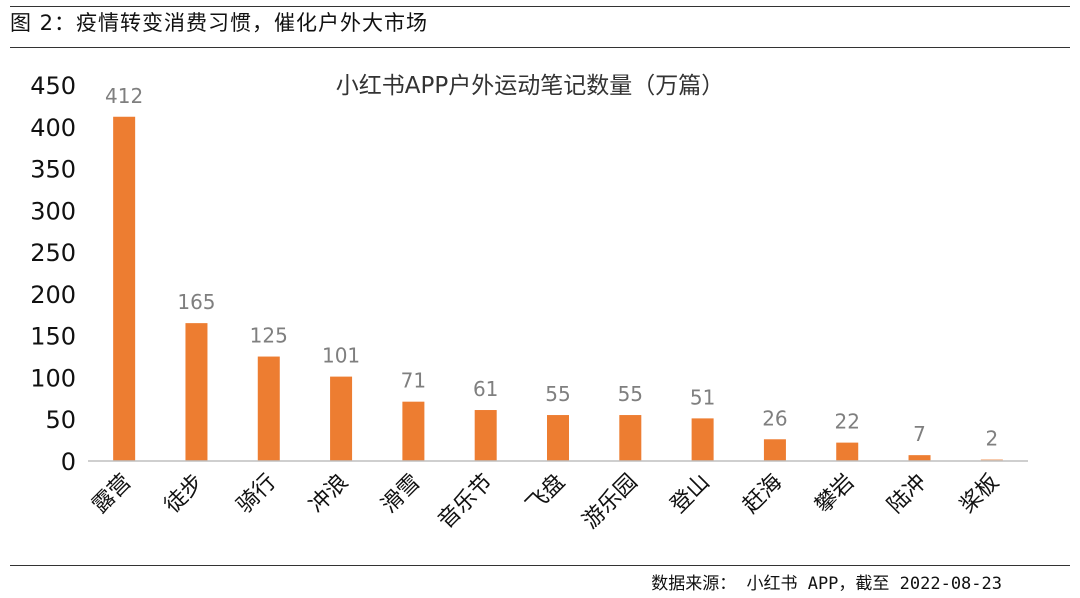 This screenshot has height=598, width=1080. I want to click on data-label: 61, so click(485, 389).